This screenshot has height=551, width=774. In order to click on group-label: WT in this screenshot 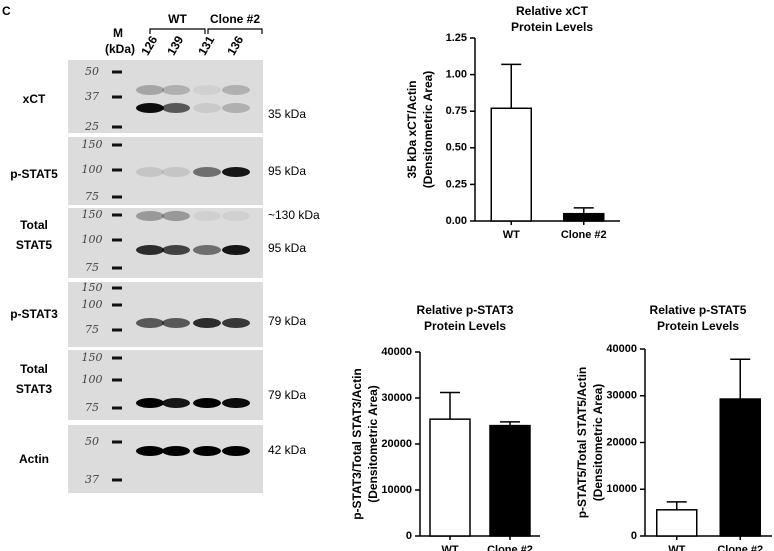, I will do `click(177, 19)`.